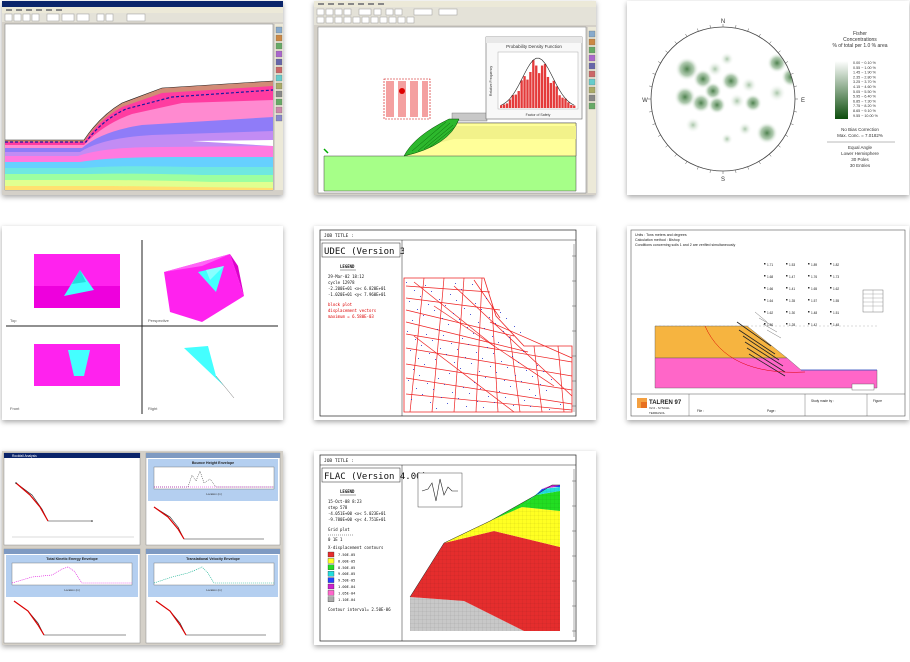  Describe the element at coordinates (346, 561) in the screenshot. I see `flac-legend-value: 8.00E-05` at that location.